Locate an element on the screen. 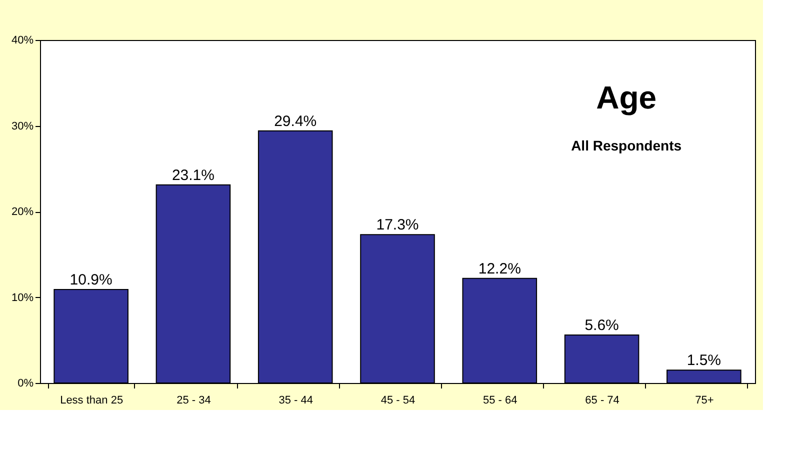 The image size is (797, 459). data-label: 17.3% is located at coordinates (397, 225).